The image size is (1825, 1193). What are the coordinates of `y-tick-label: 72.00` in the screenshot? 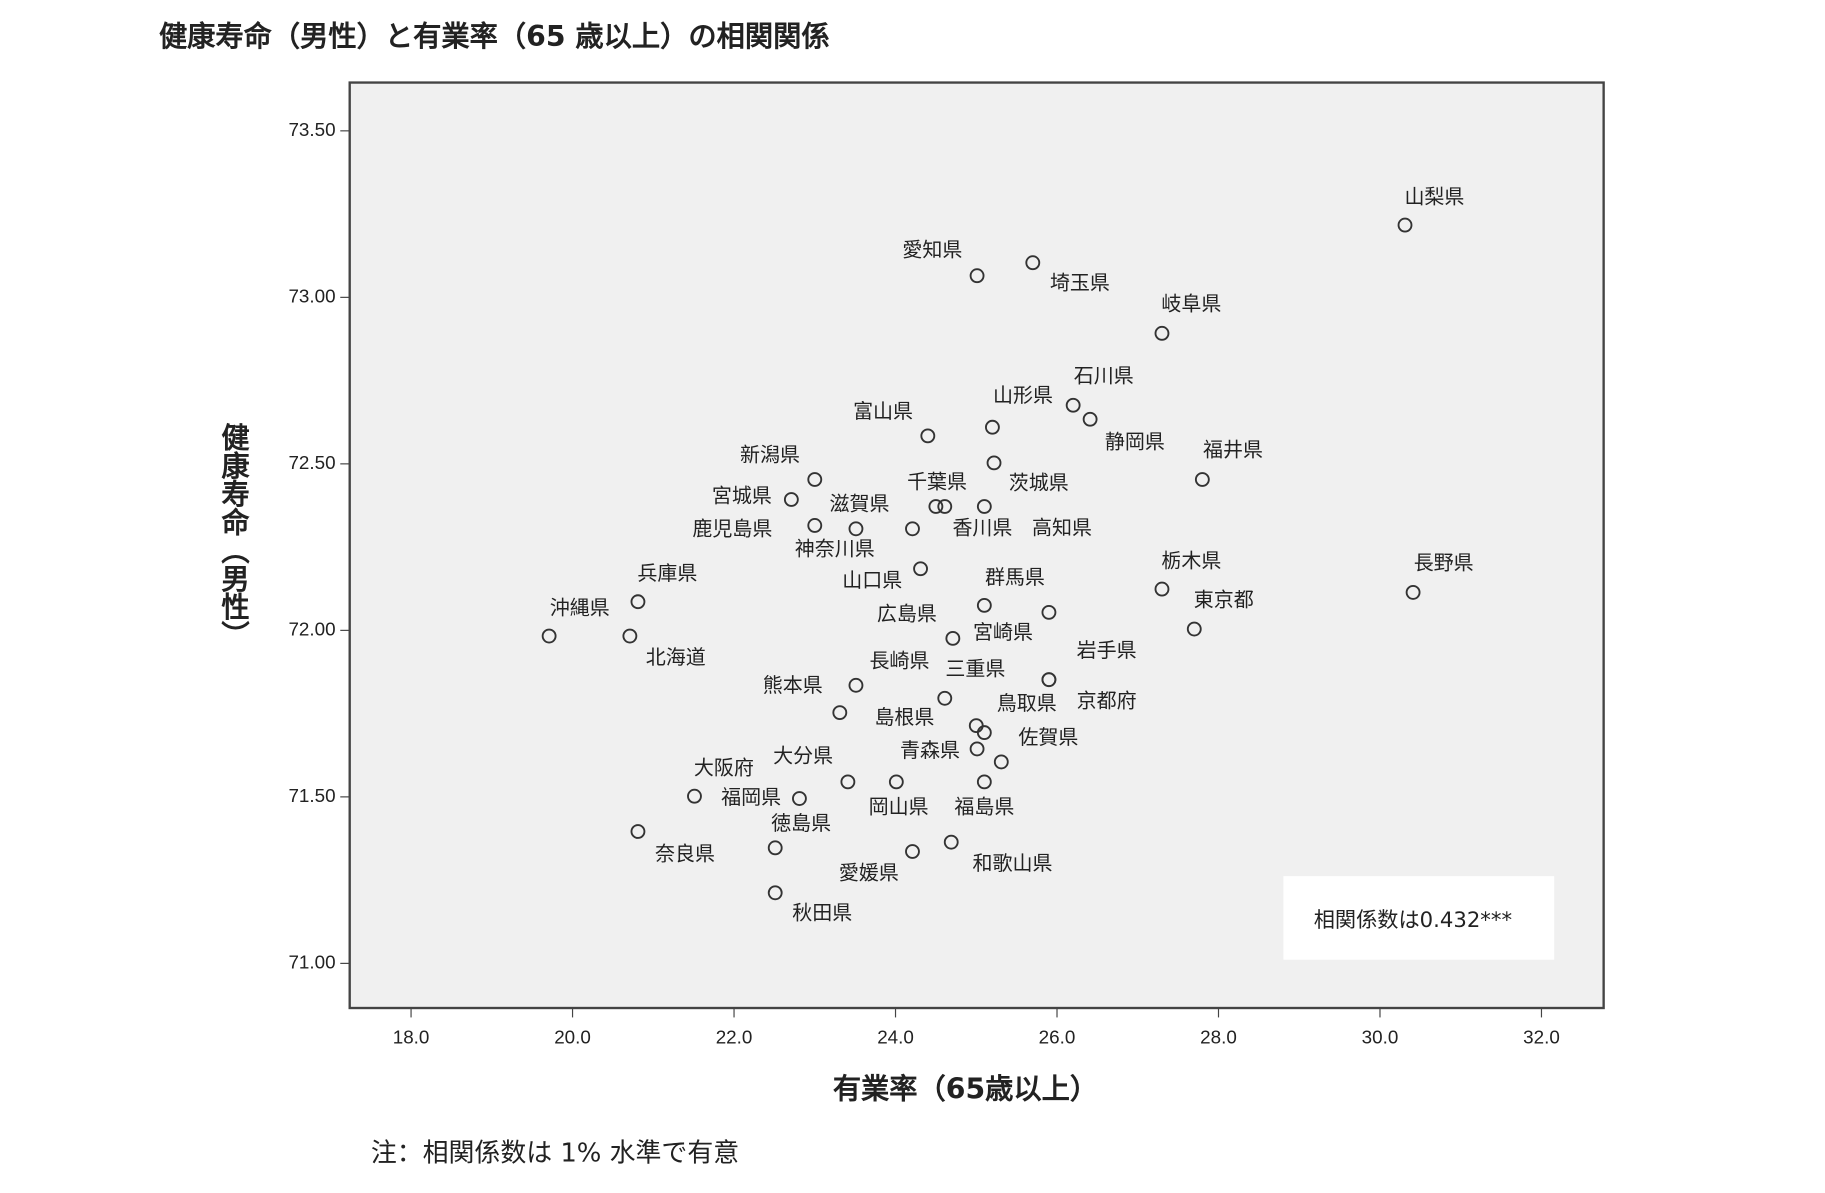 It's located at (311, 628).